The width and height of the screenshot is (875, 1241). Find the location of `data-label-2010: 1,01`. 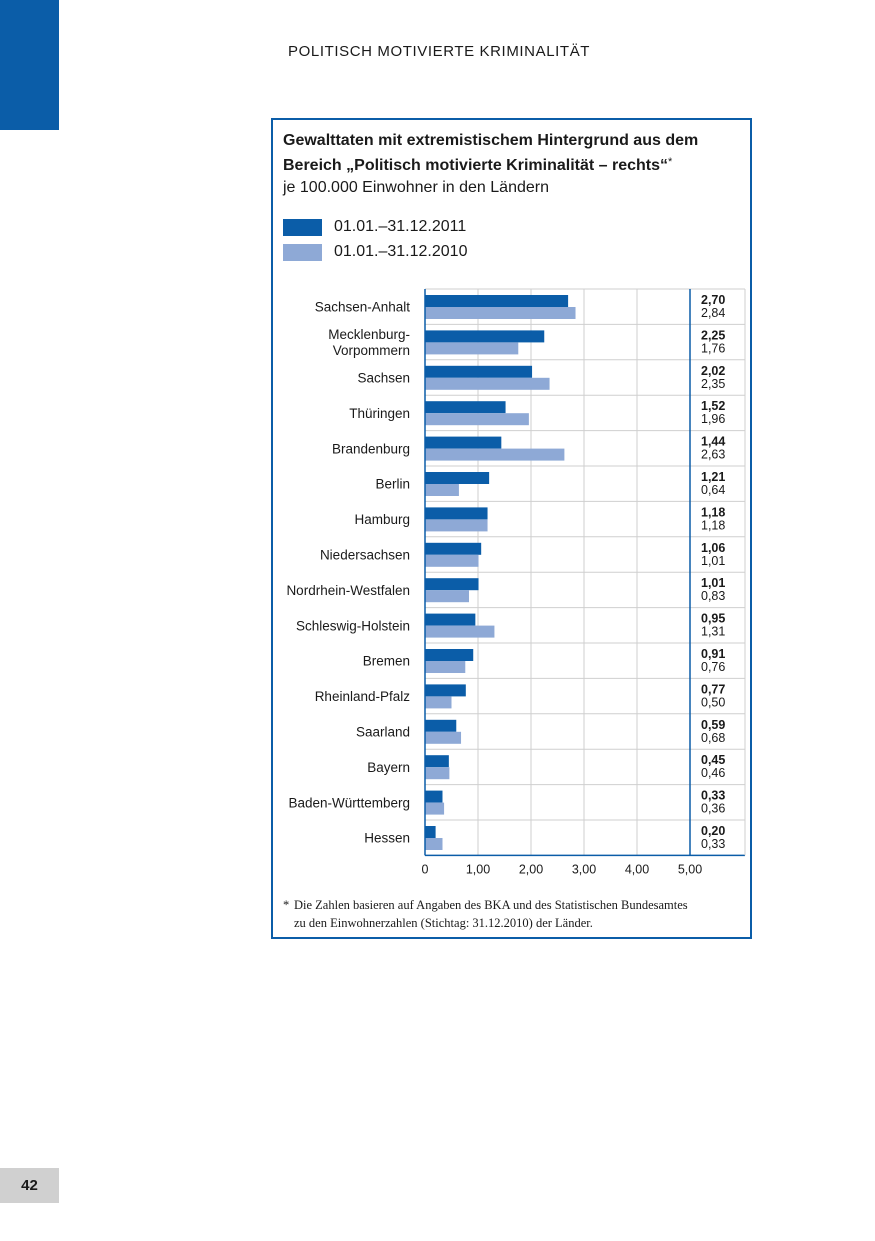

data-label-2010: 1,01 is located at coordinates (713, 561).